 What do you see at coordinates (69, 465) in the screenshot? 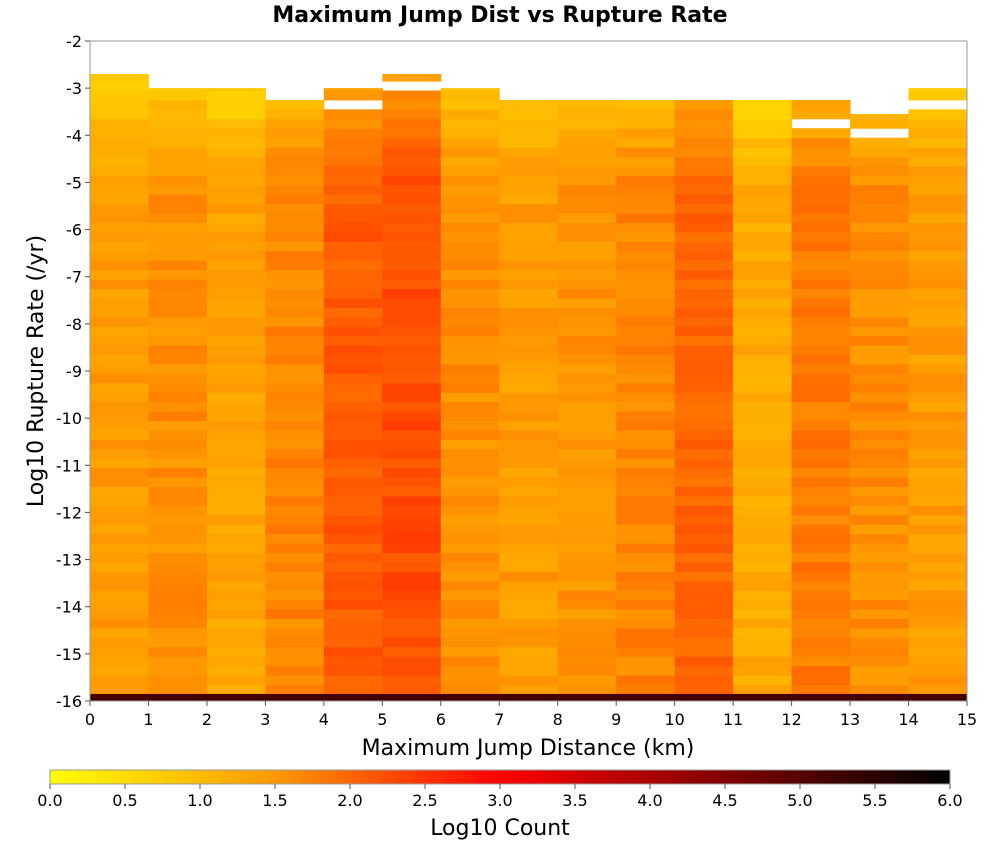
I see `y-tick-label: -11` at bounding box center [69, 465].